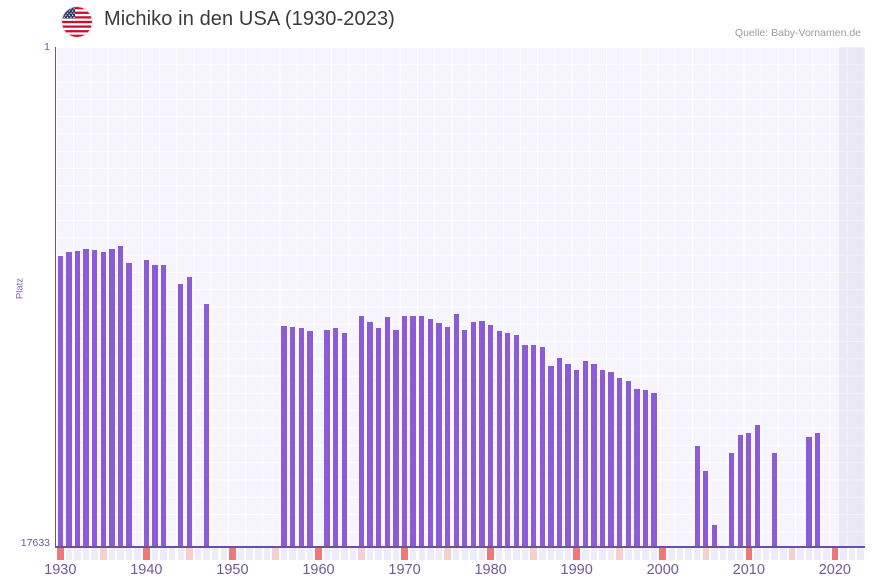  What do you see at coordinates (77, 22) in the screenshot?
I see `us-flag-icon` at bounding box center [77, 22].